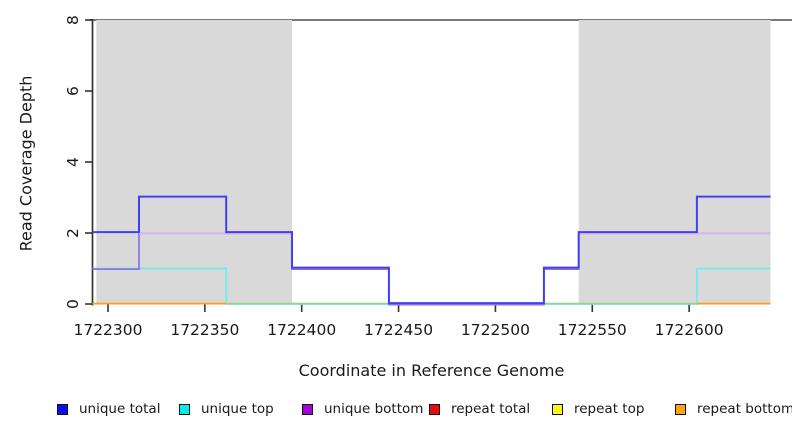 This screenshot has height=432, width=792. What do you see at coordinates (374, 409) in the screenshot?
I see `legend-label: unique bottom` at bounding box center [374, 409].